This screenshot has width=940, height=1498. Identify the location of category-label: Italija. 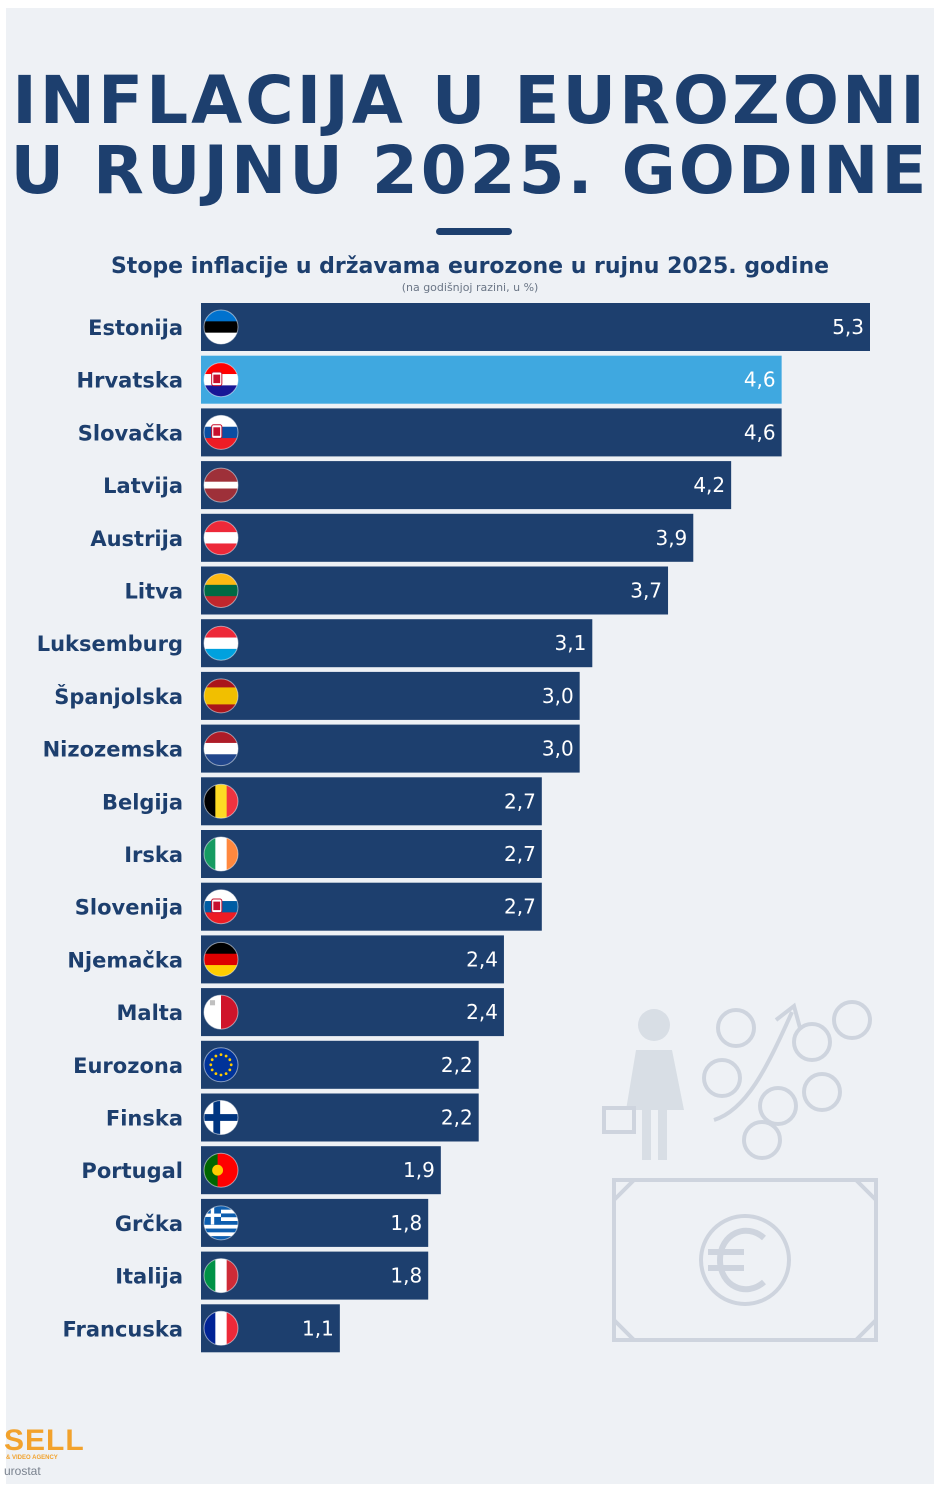
(149, 1277).